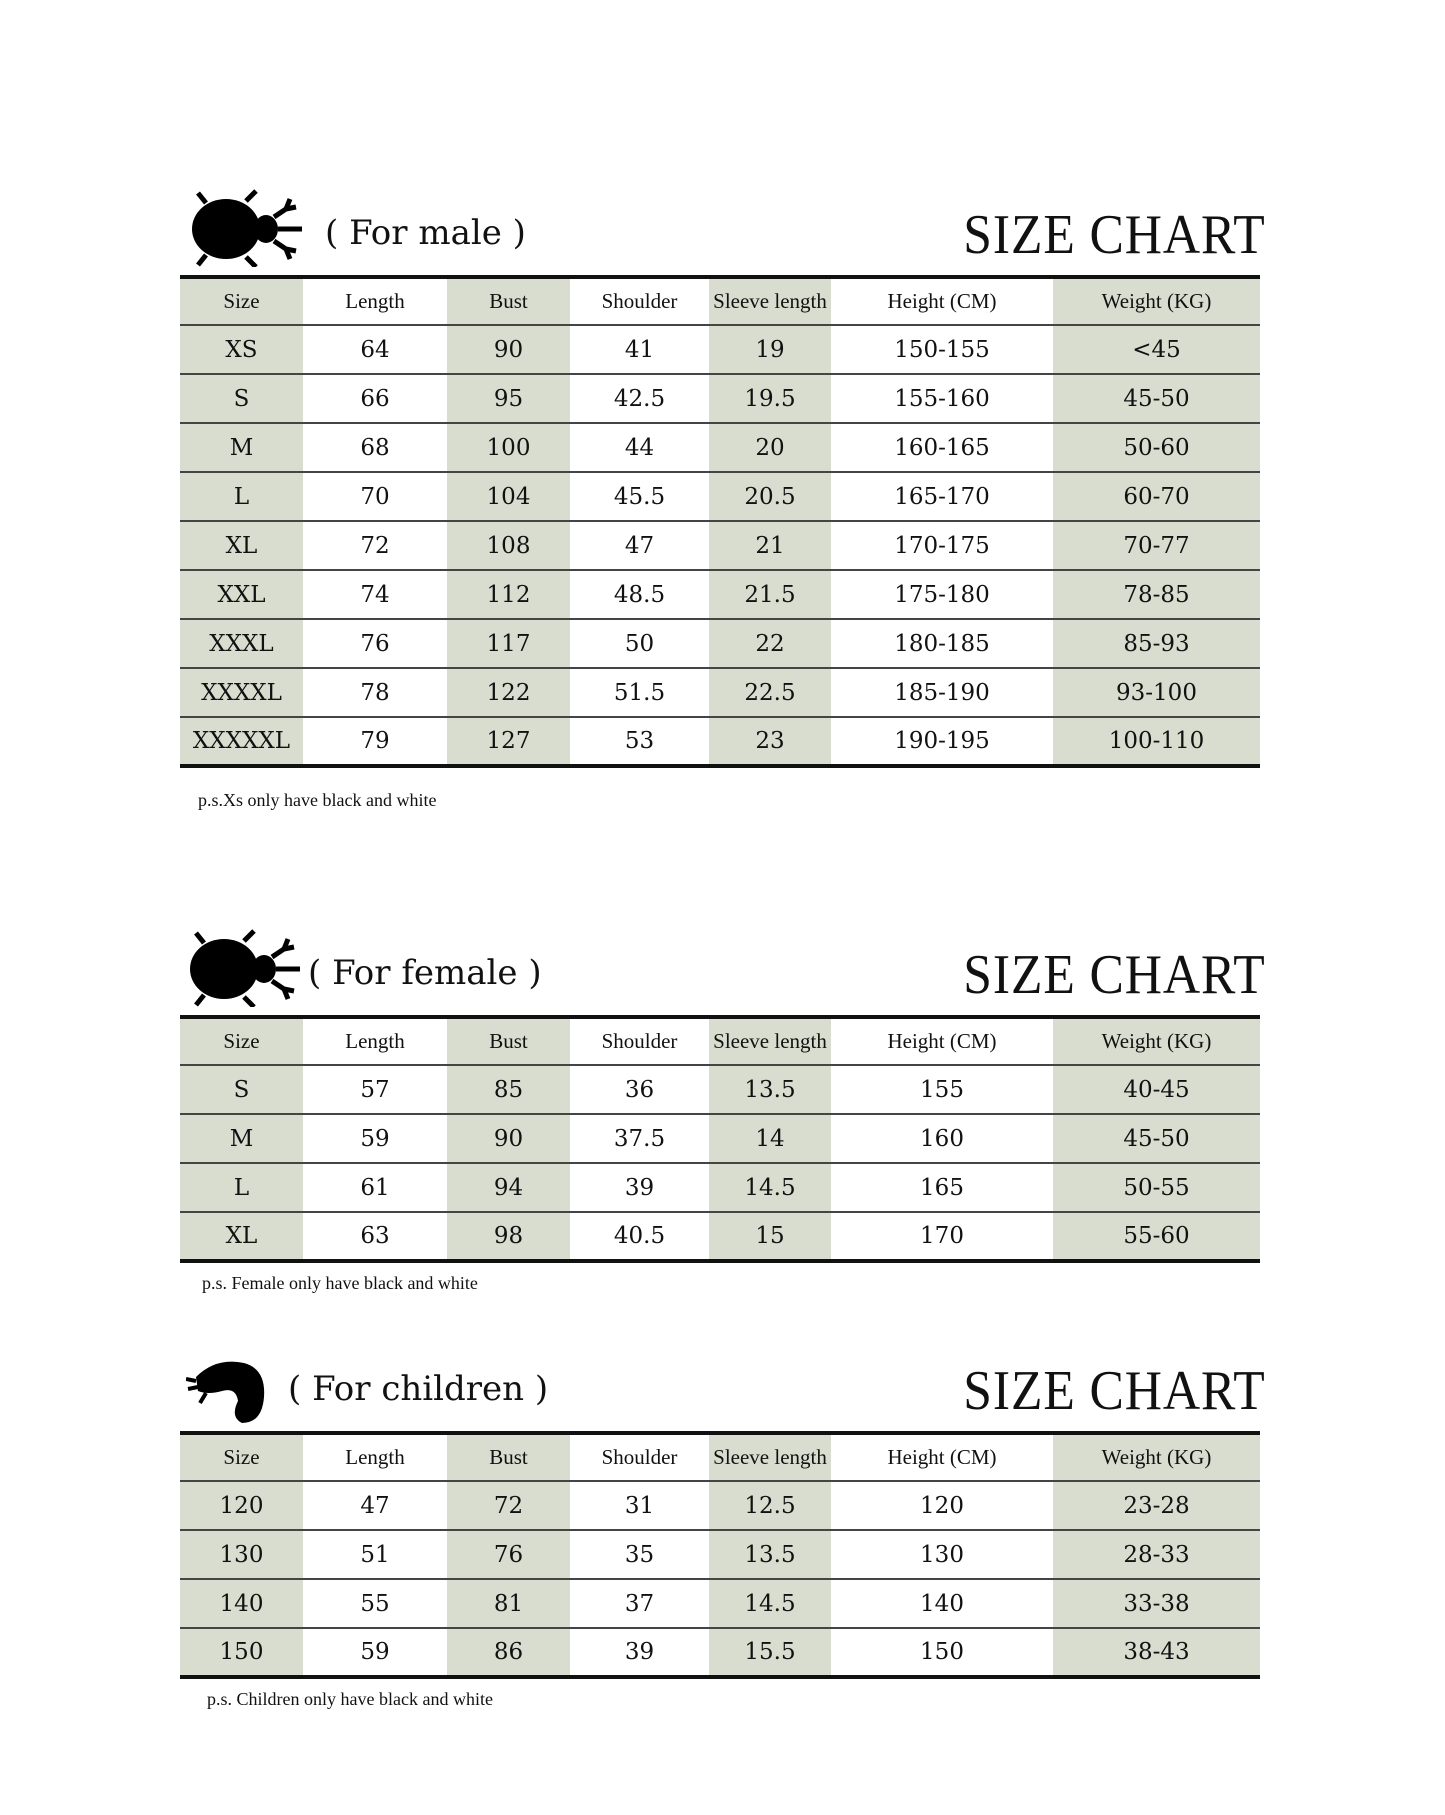 This screenshot has height=1815, width=1445. Describe the element at coordinates (241, 349) in the screenshot. I see `table-cell: XS` at that location.